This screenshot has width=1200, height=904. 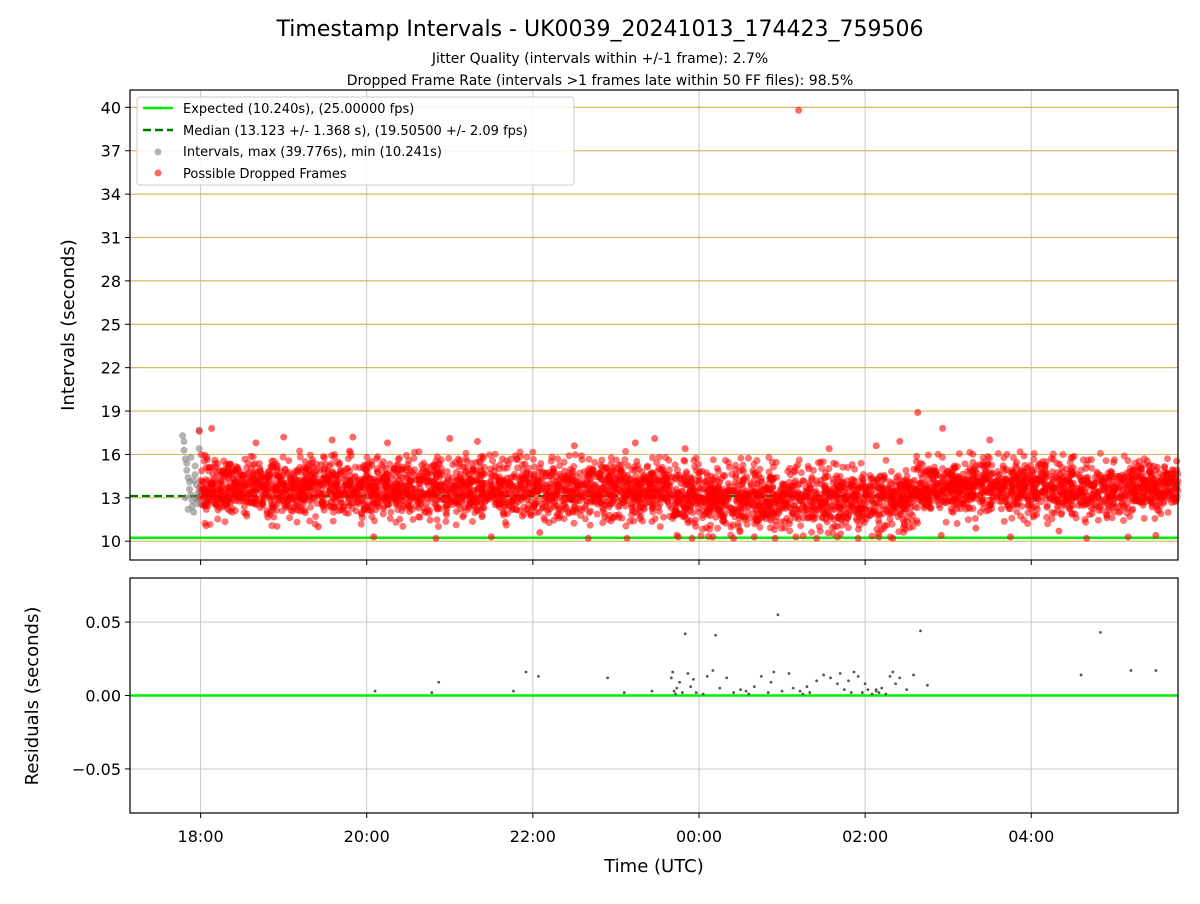 What do you see at coordinates (312, 152) in the screenshot?
I see `legend-intervals-label: Intervals, max (39.776s), min (10.241s)` at bounding box center [312, 152].